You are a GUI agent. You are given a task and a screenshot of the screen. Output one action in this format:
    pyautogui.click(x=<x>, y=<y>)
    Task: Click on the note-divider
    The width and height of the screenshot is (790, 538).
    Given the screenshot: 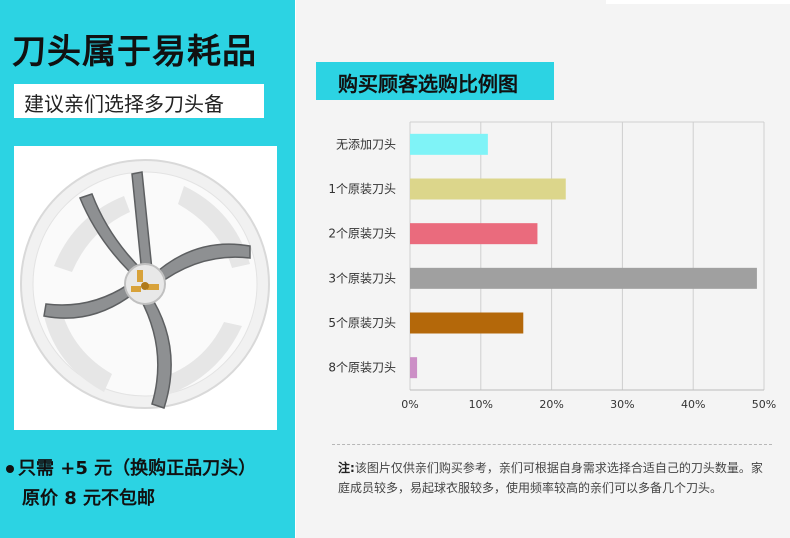 What is the action you would take?
    pyautogui.click(x=552, y=444)
    